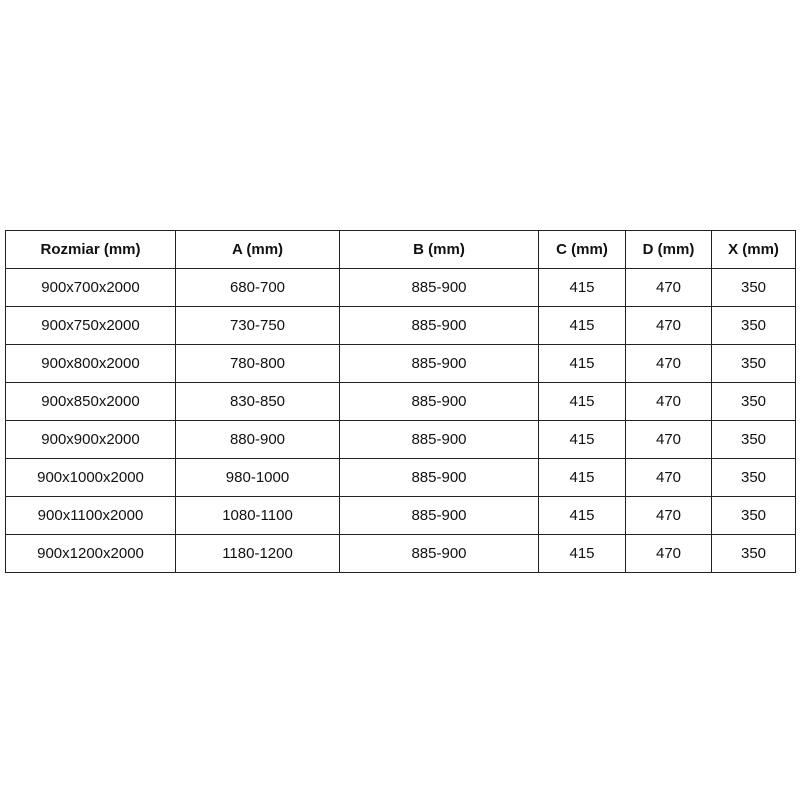  Describe the element at coordinates (257, 477) in the screenshot. I see `table-cell: 980-1000` at that location.